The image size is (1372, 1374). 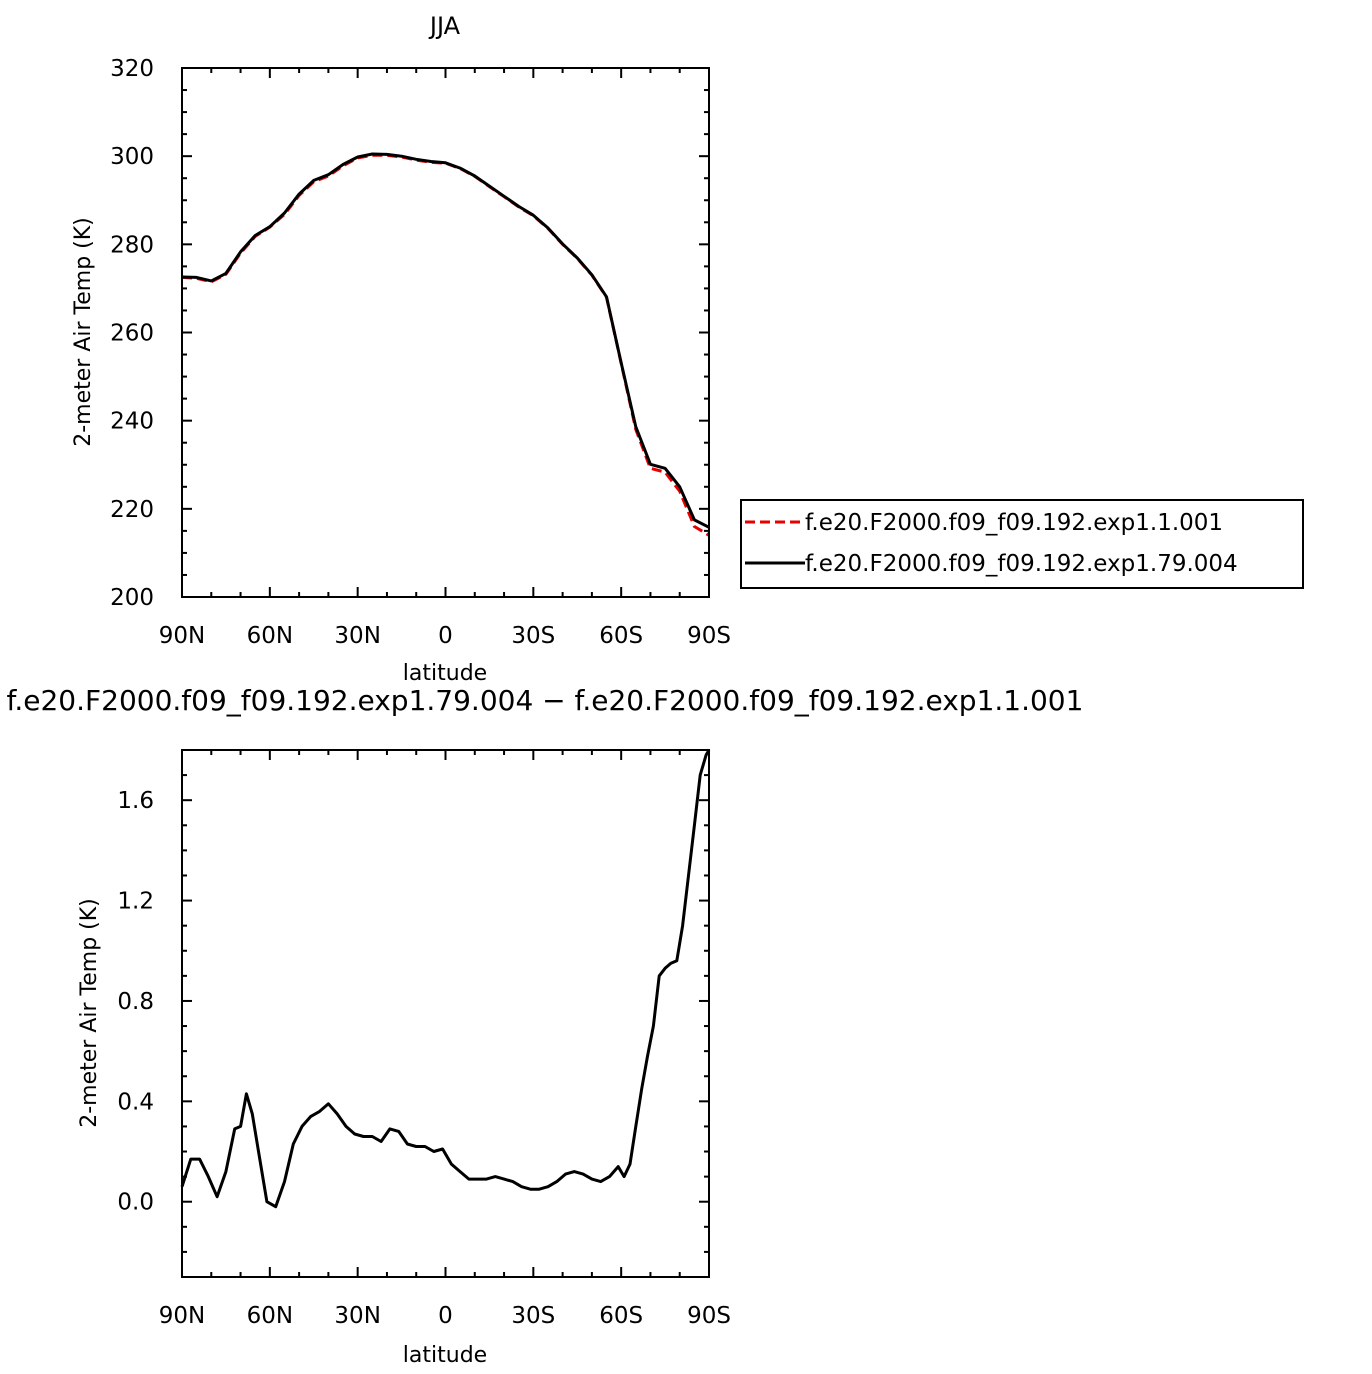 I want to click on top-y-axis-label: 2-meter Air Temp (K), so click(x=83, y=332).